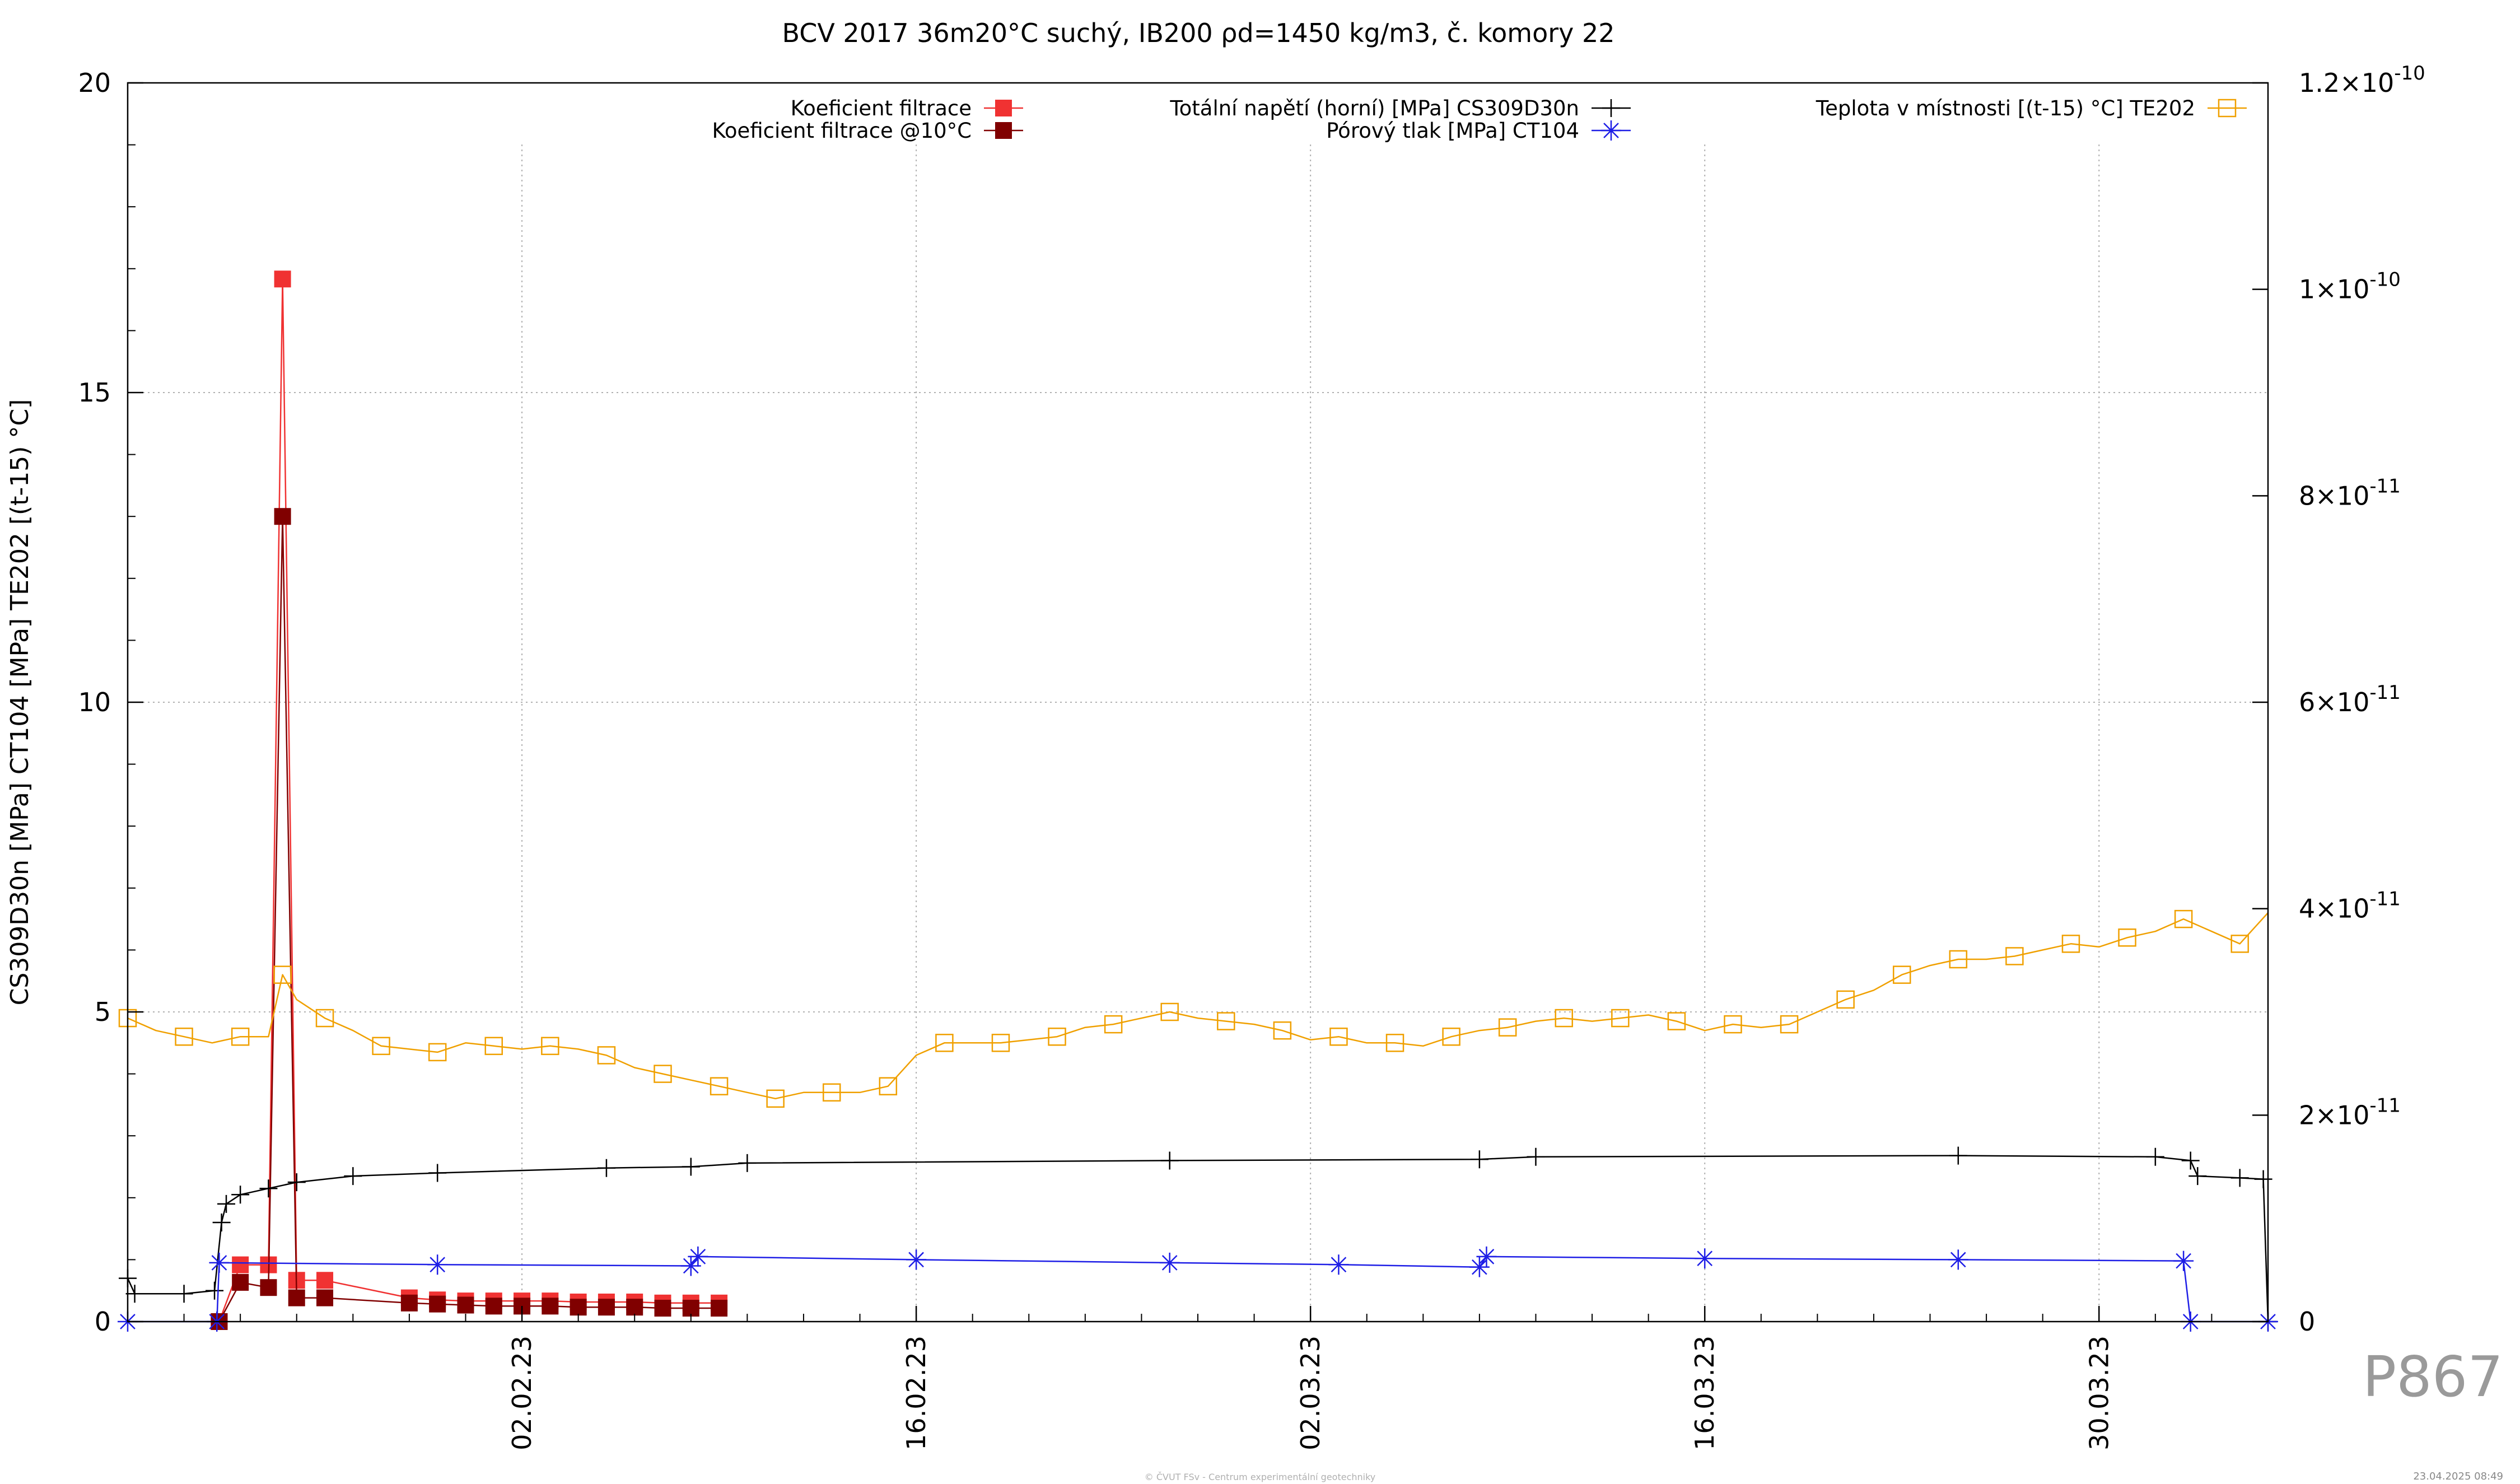 This screenshot has height=1484, width=2520. What do you see at coordinates (916, 1393) in the screenshot?
I see `x-tick-label: 16.02.23` at bounding box center [916, 1393].